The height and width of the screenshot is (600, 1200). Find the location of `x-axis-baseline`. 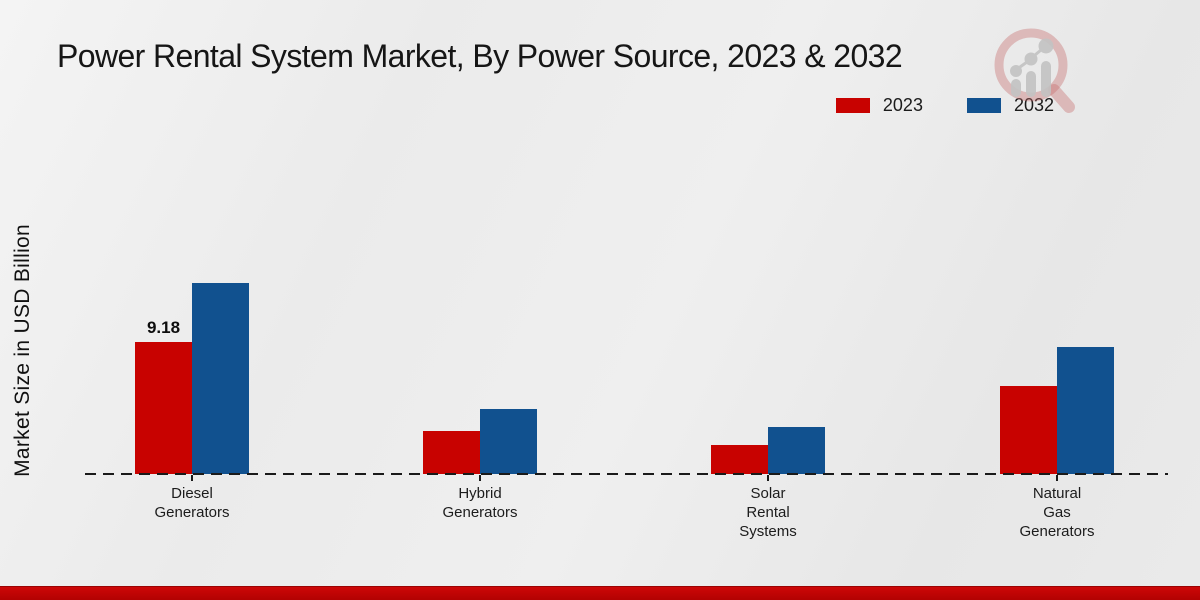

x-axis-baseline is located at coordinates (626, 474).